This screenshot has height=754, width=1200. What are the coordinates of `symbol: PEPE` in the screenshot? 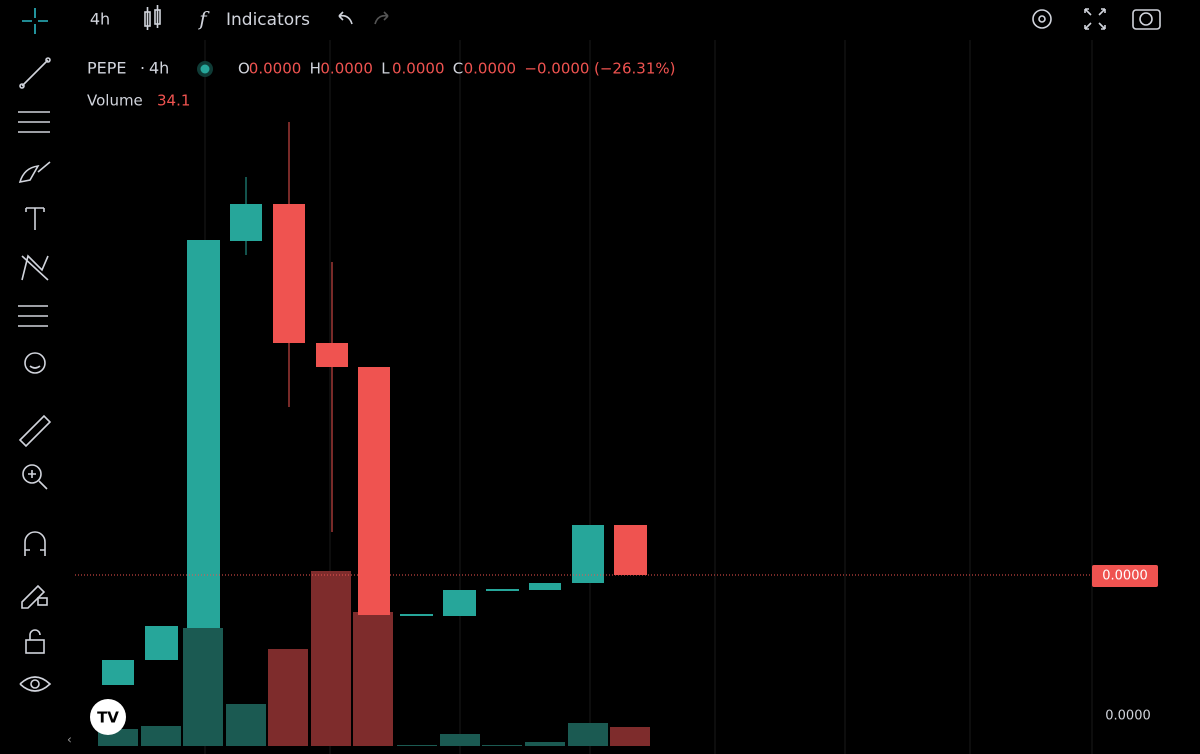 It's located at (107, 68).